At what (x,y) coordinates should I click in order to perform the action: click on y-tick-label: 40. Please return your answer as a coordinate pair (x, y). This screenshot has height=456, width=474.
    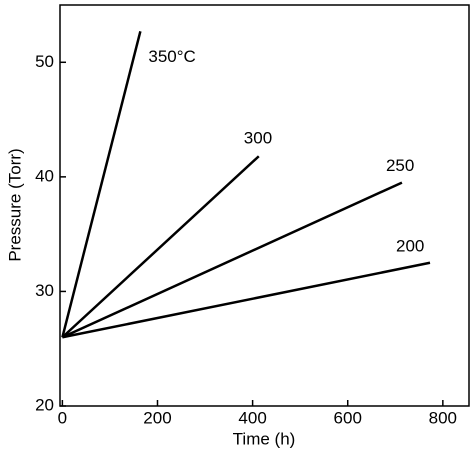
    Looking at the image, I should click on (44, 175).